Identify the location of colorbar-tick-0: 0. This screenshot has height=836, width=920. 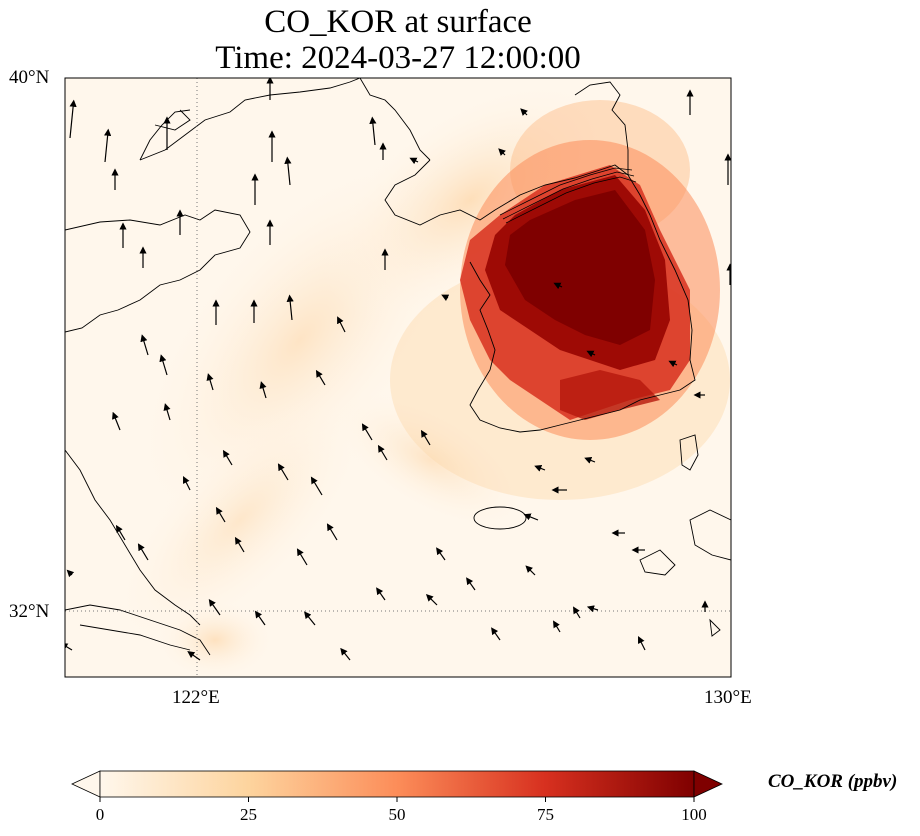
(100, 814).